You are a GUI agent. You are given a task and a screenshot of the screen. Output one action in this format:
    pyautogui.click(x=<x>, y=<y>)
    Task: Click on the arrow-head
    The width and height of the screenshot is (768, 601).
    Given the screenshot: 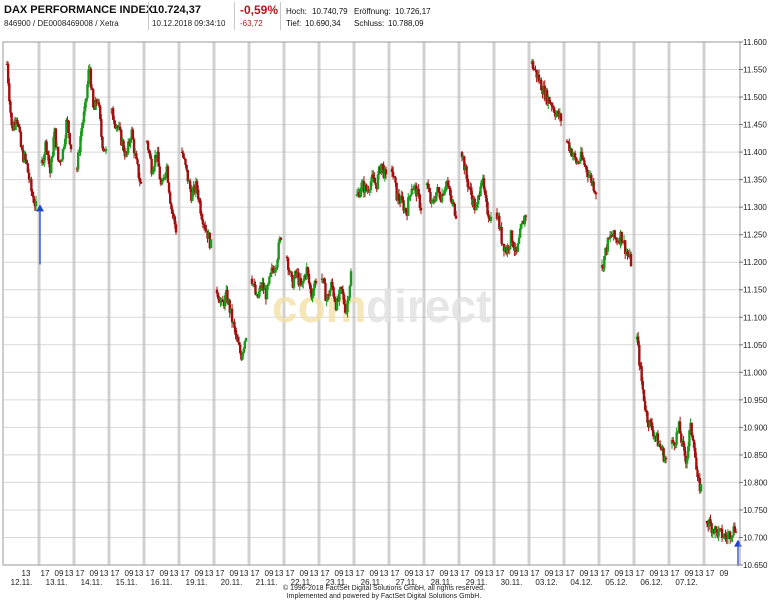 What is the action you would take?
    pyautogui.click(x=40, y=208)
    